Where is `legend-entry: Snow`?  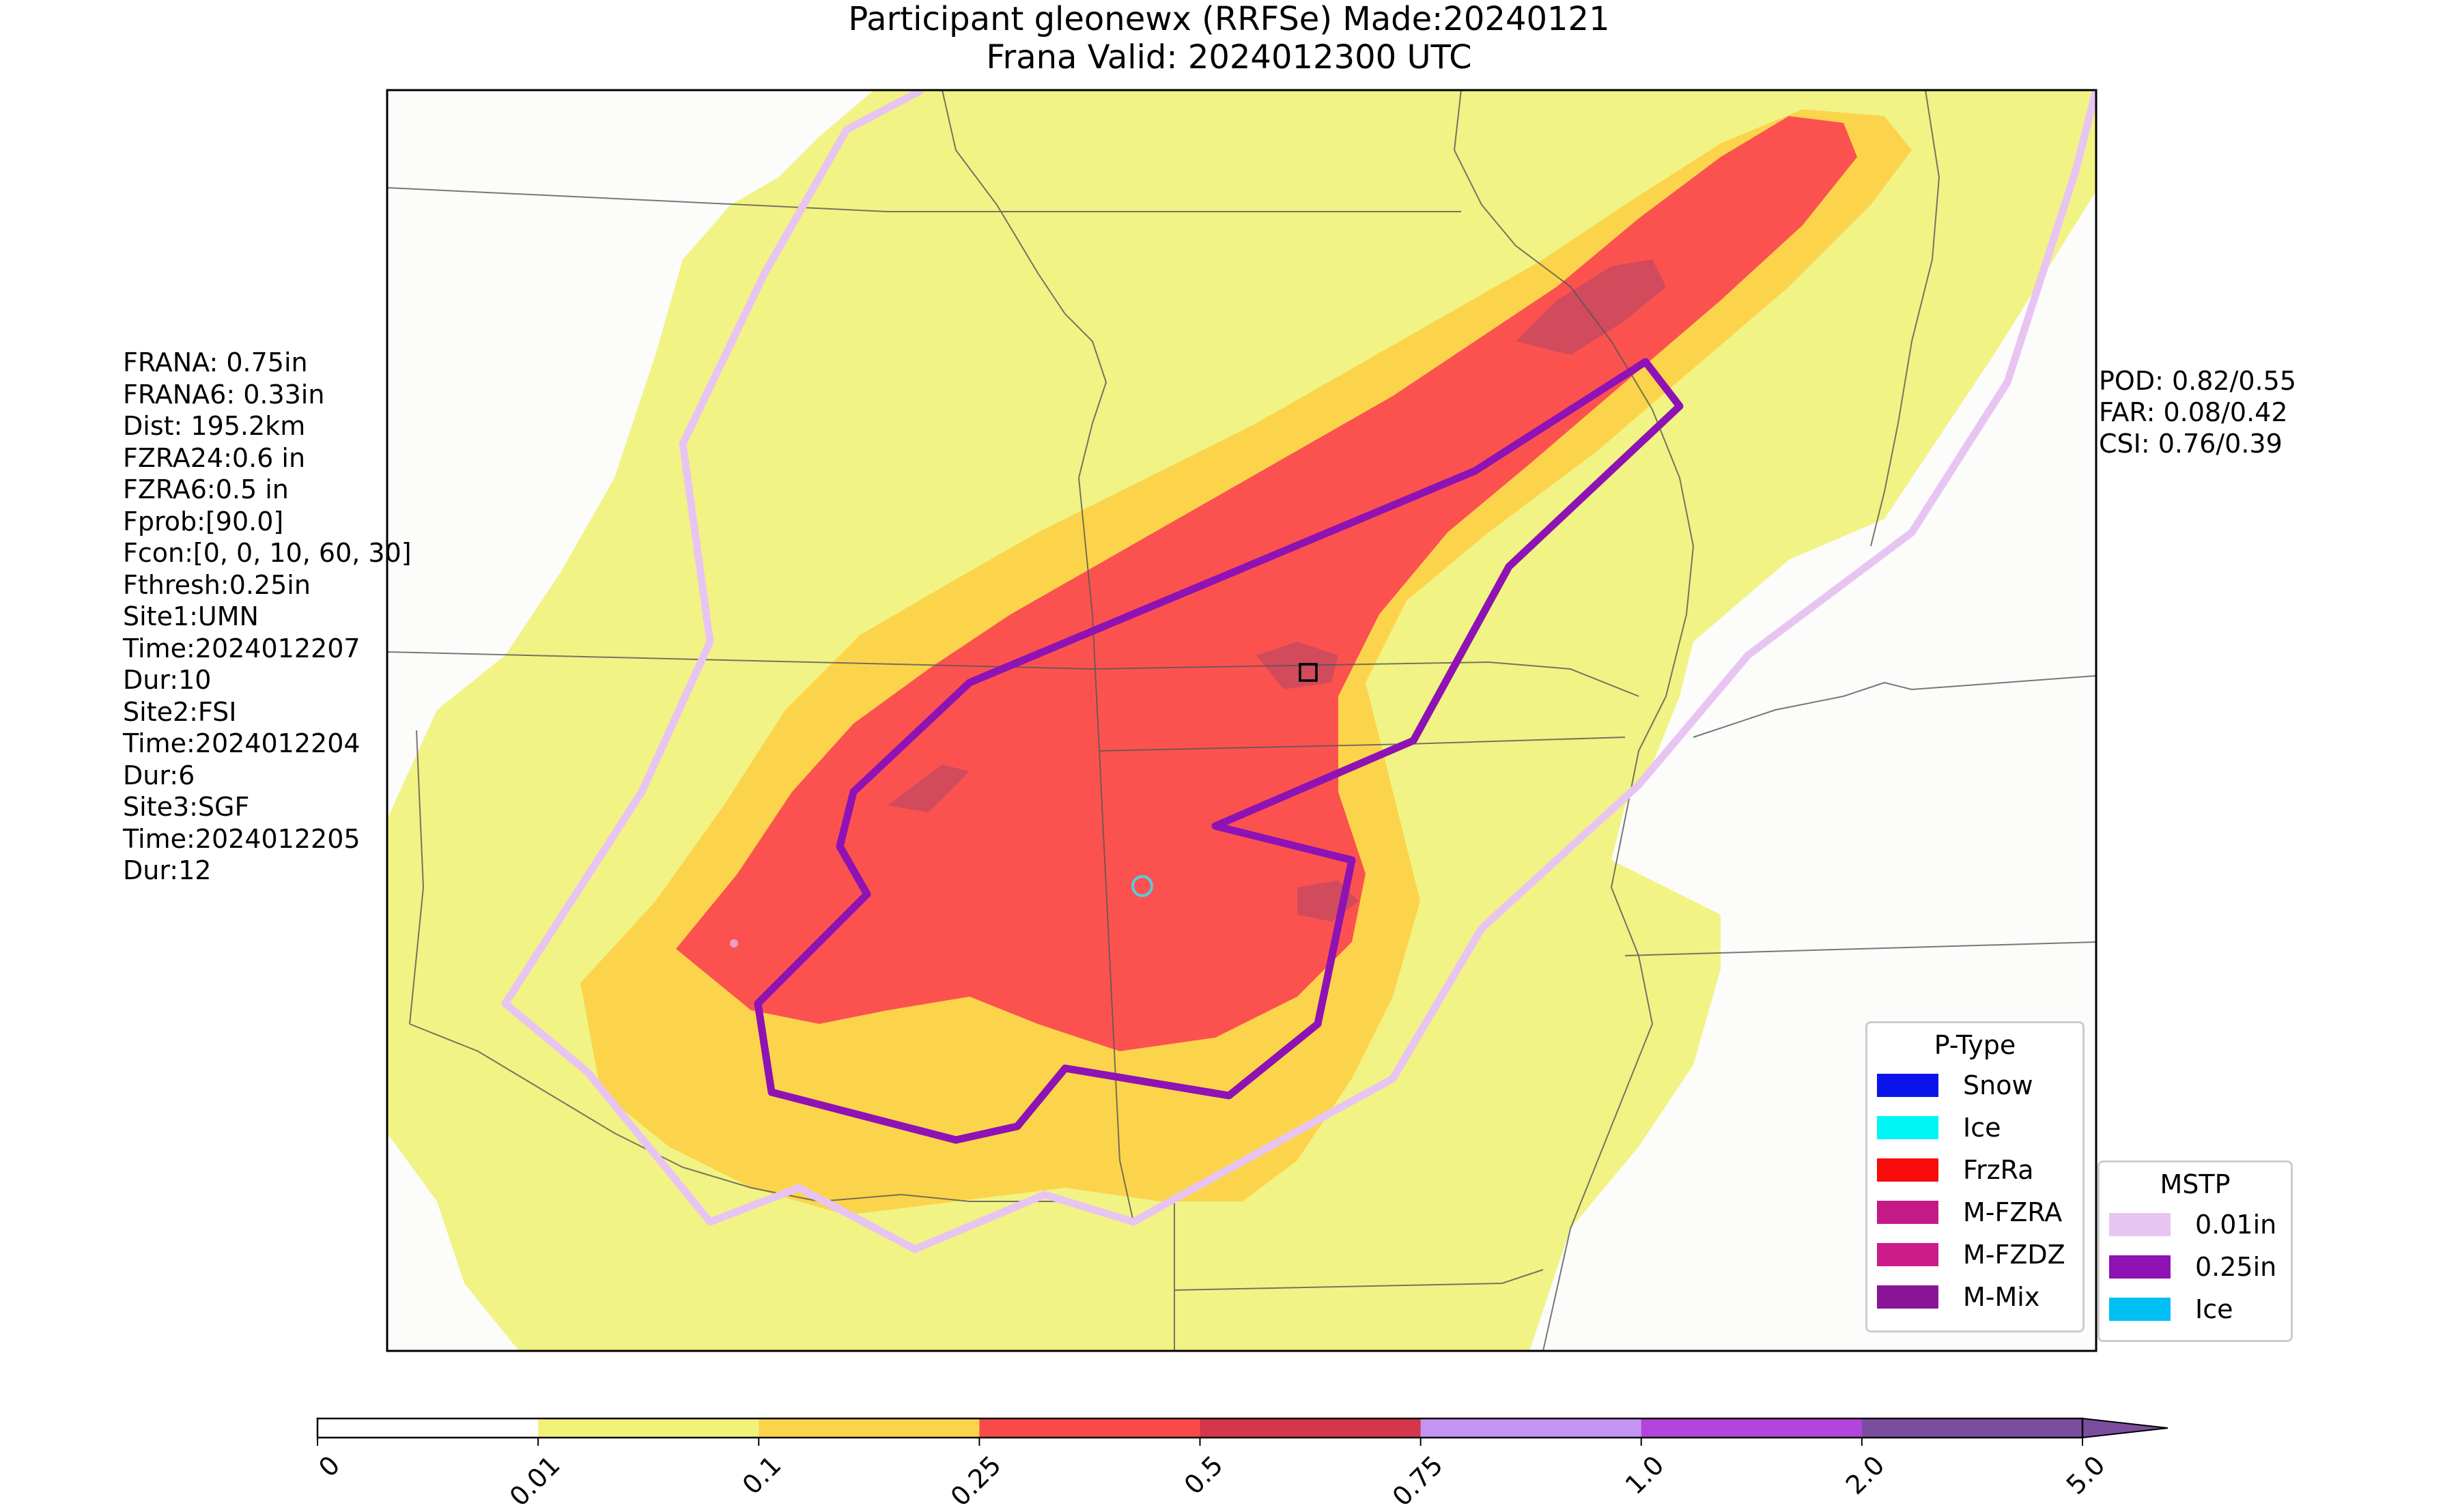 legend-entry: Snow is located at coordinates (1975, 1085).